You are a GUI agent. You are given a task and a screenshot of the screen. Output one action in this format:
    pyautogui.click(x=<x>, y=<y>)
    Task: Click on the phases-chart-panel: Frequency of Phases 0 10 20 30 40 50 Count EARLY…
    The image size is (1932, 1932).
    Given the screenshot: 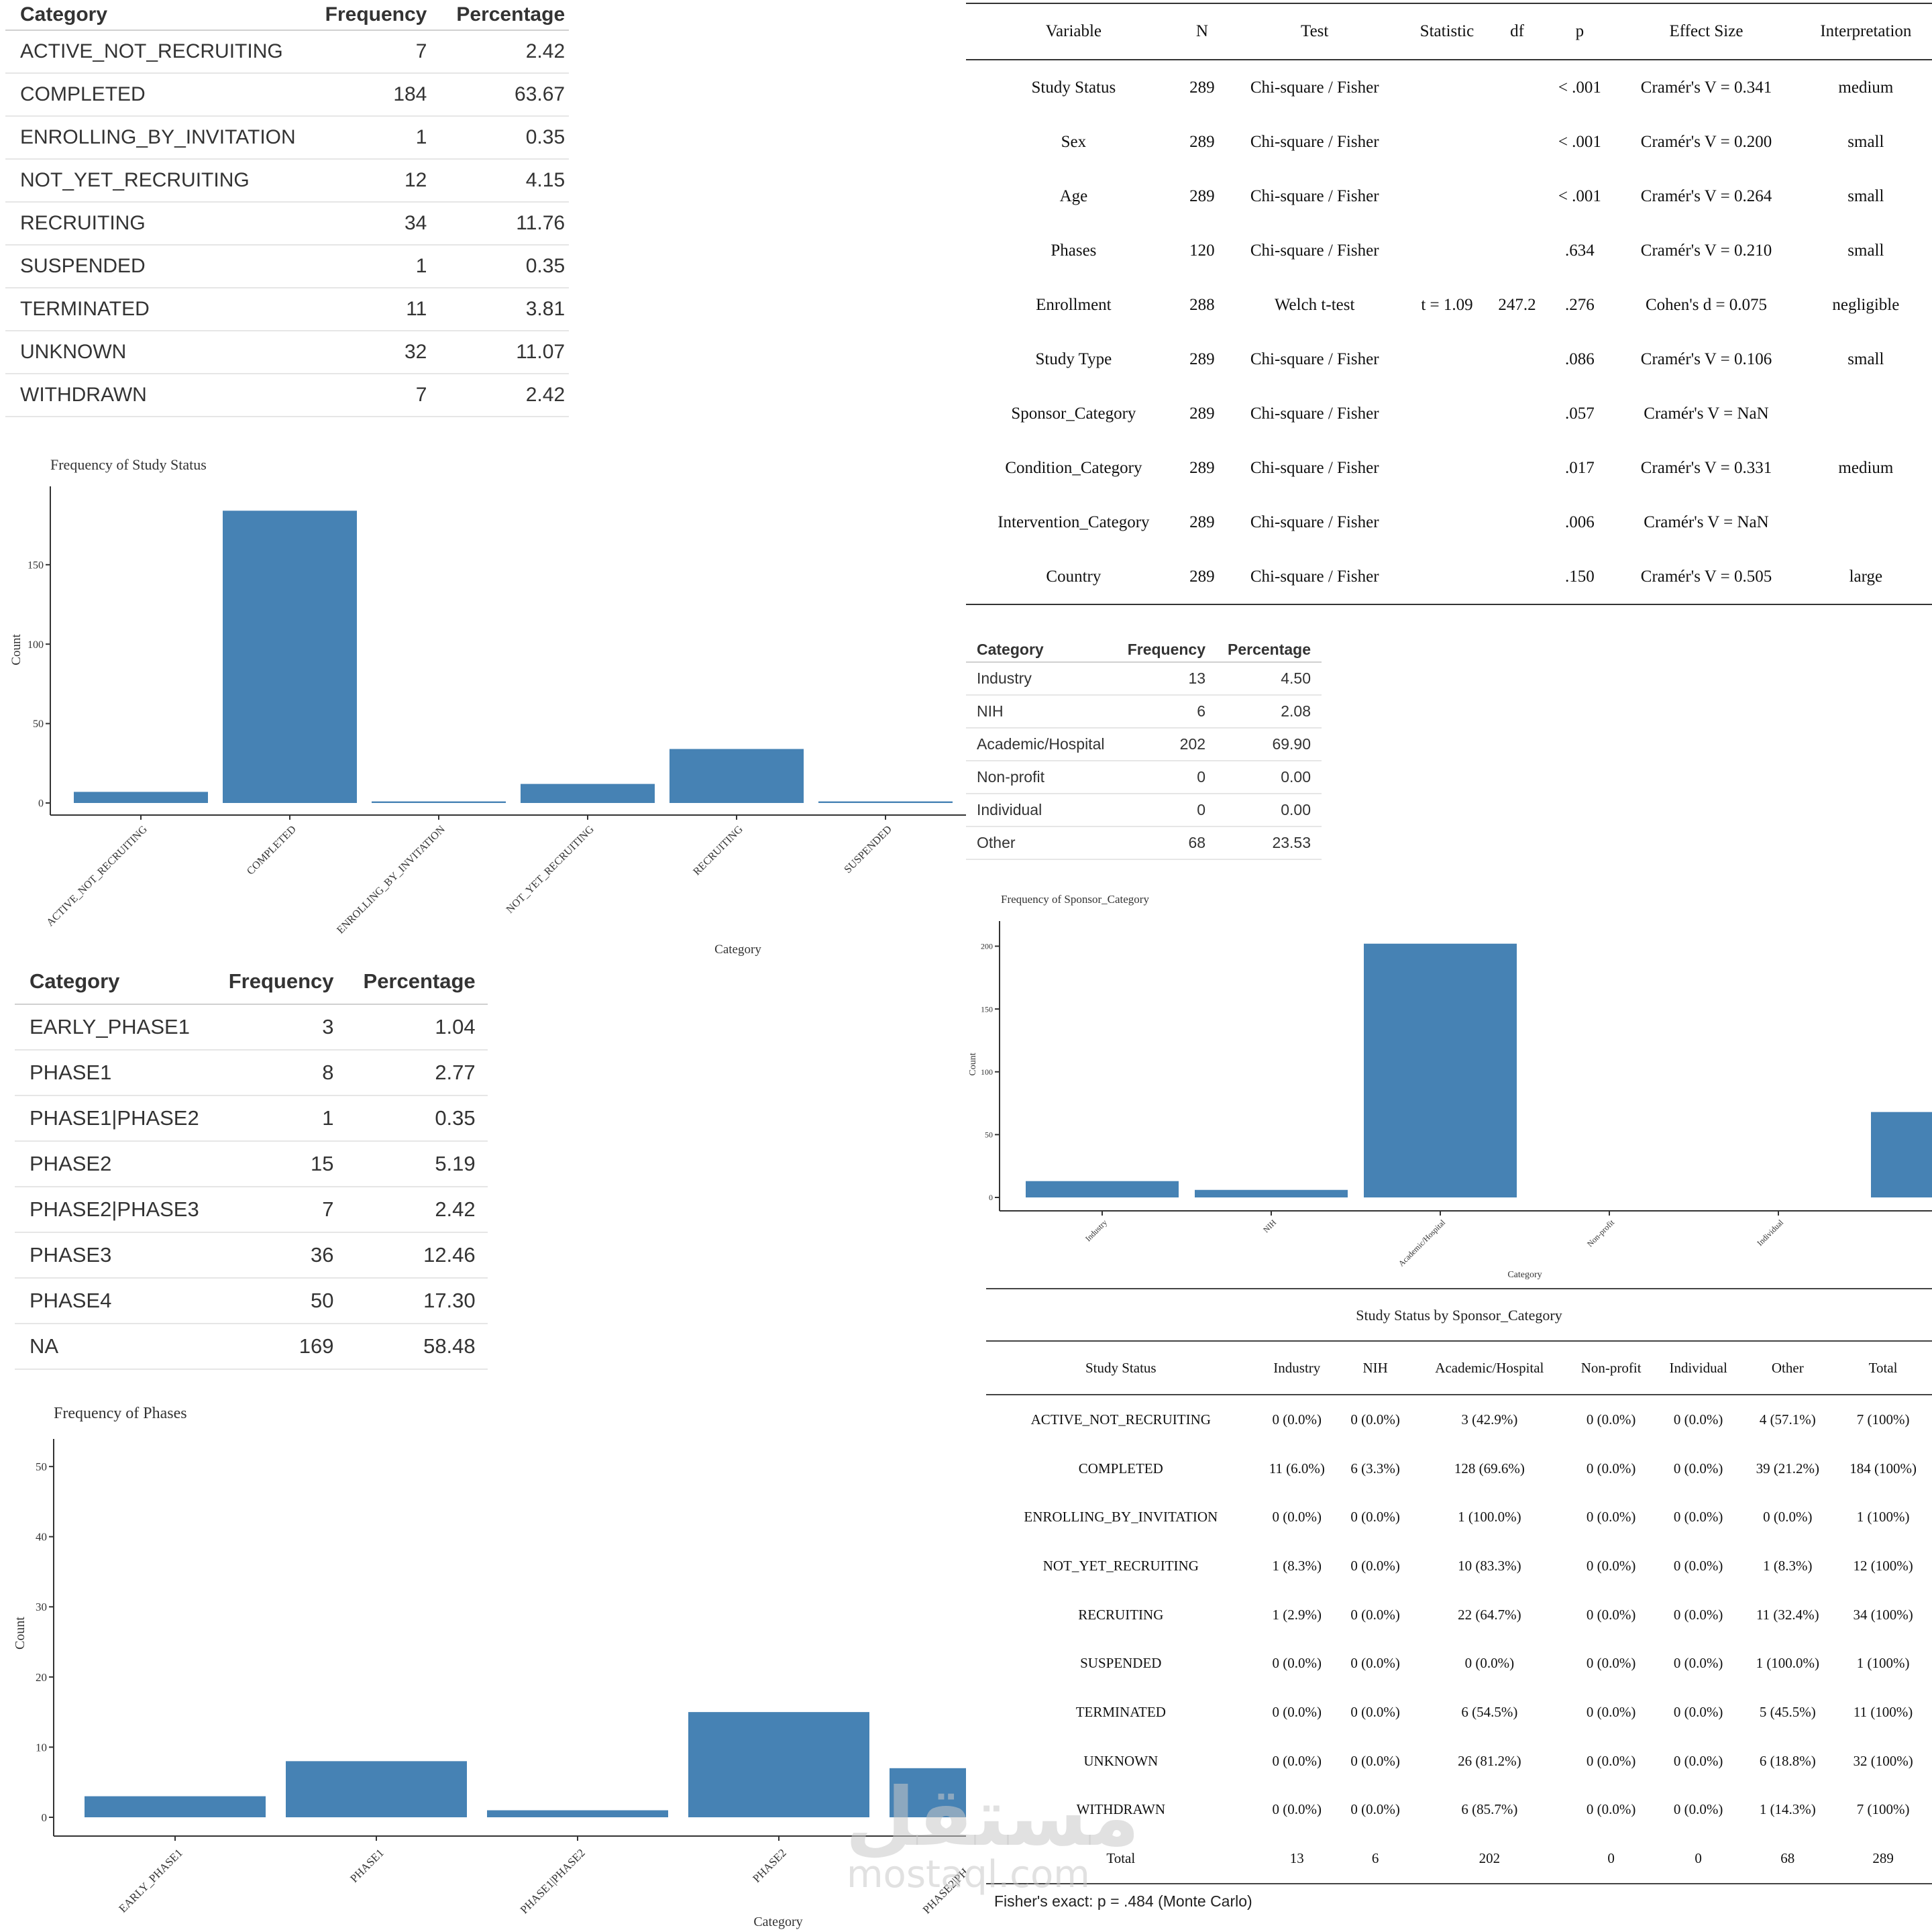 What is the action you would take?
    pyautogui.click(x=483, y=1663)
    